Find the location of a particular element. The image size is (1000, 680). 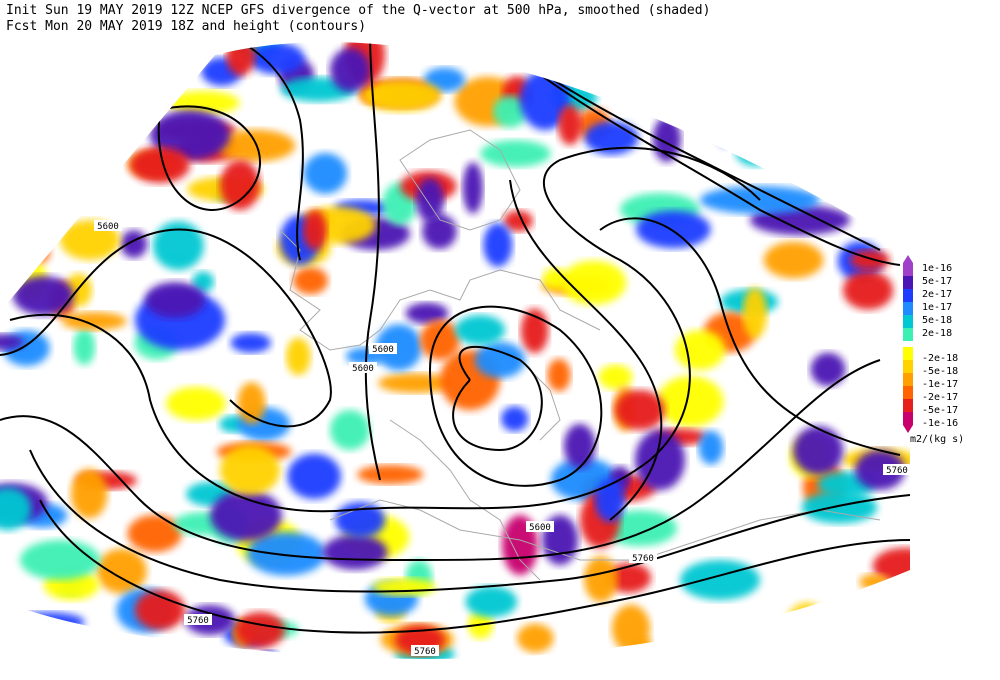

colorbar-label: -5e-17 is located at coordinates (940, 410).